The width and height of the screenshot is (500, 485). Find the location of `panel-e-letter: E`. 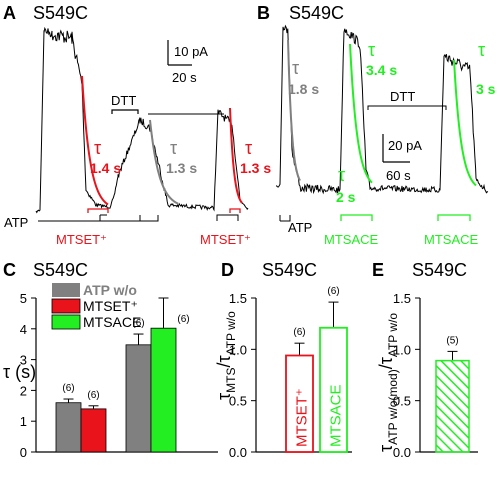

panel-e-letter: E is located at coordinates (378, 270).